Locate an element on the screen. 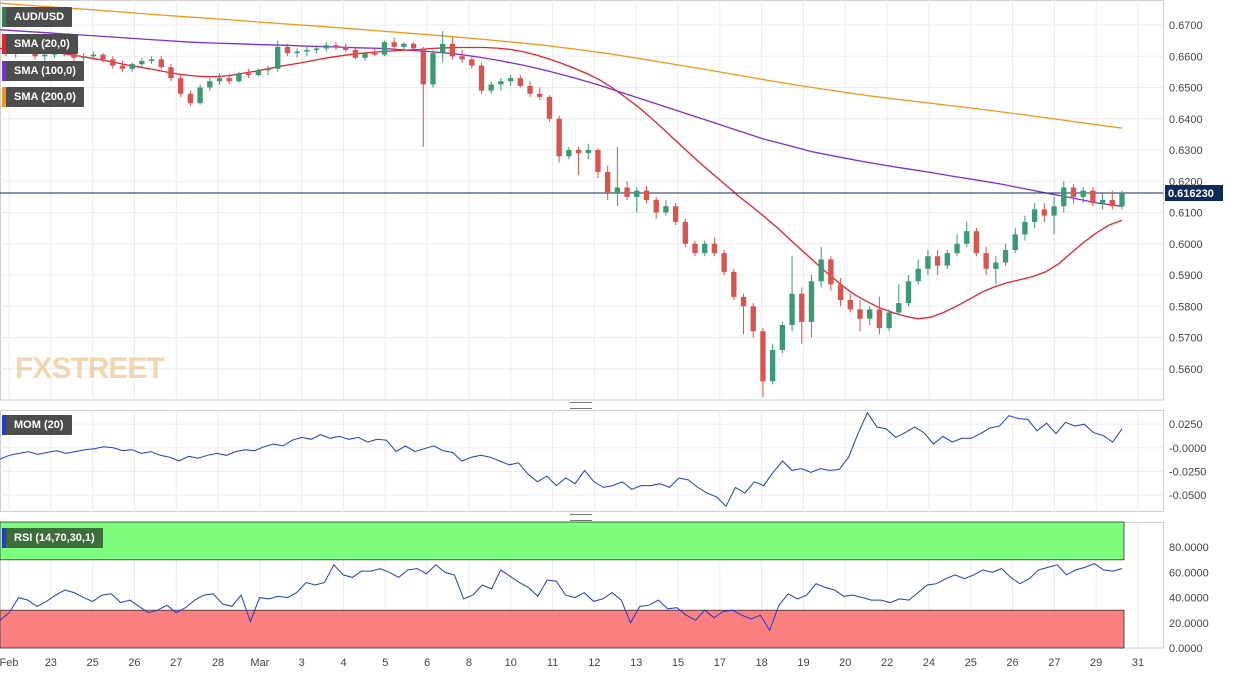  sma200-legend-text: SMA (200,0) is located at coordinates (45, 97).